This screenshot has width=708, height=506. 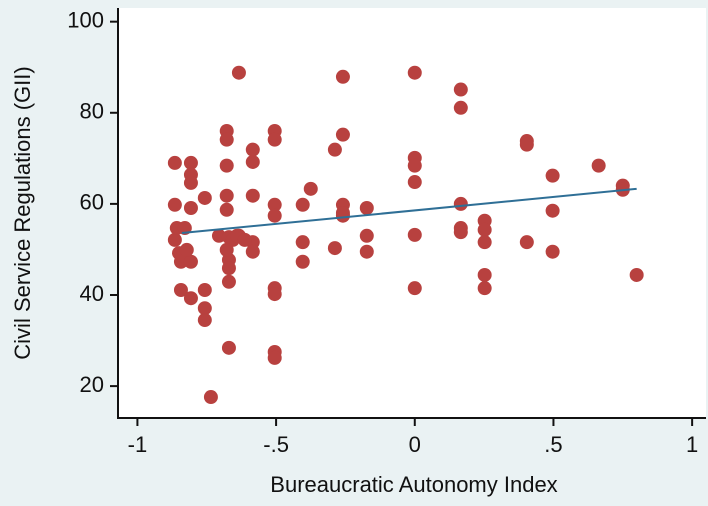 I want to click on y-axis-label: Civil Service Regulations (GII), so click(x=22, y=212).